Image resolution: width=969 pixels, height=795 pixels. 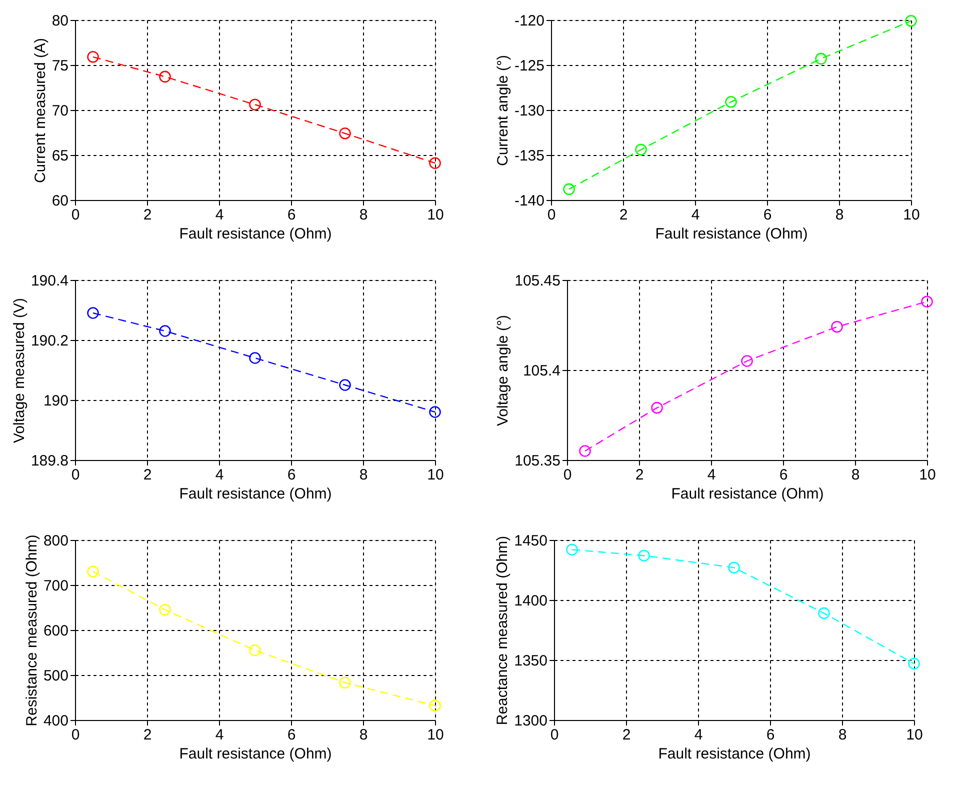 I want to click on y-tick-label: 189.8, so click(x=49, y=461).